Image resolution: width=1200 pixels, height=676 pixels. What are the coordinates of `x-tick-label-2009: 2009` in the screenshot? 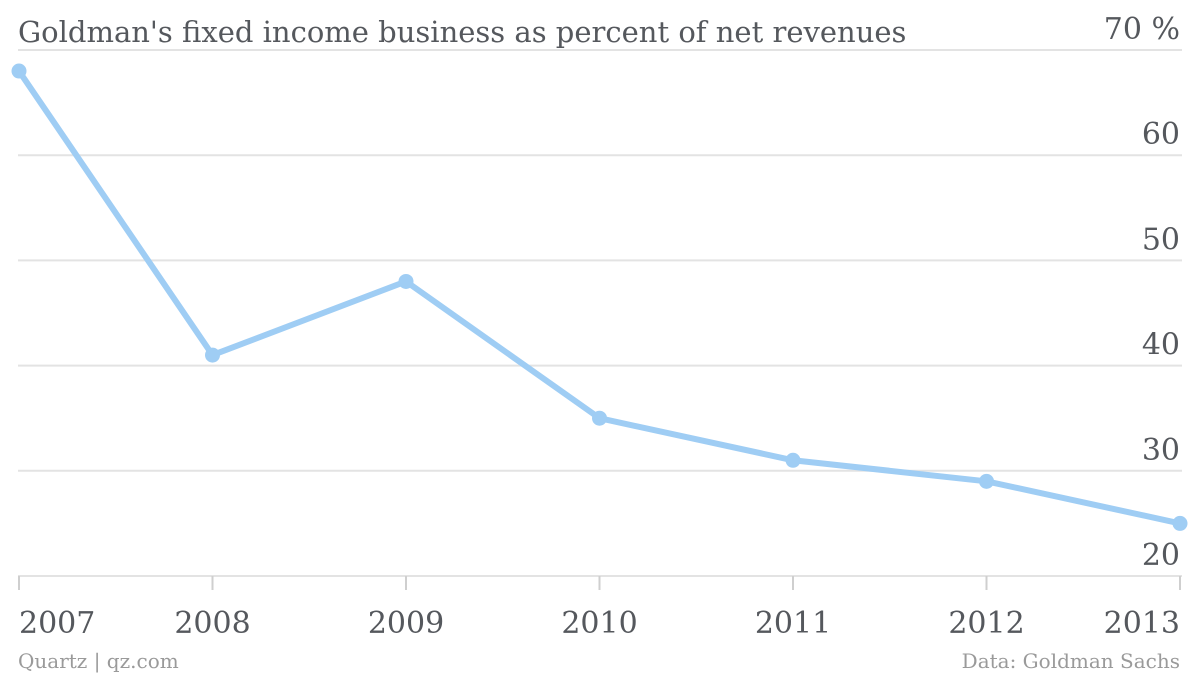 It's located at (406, 623).